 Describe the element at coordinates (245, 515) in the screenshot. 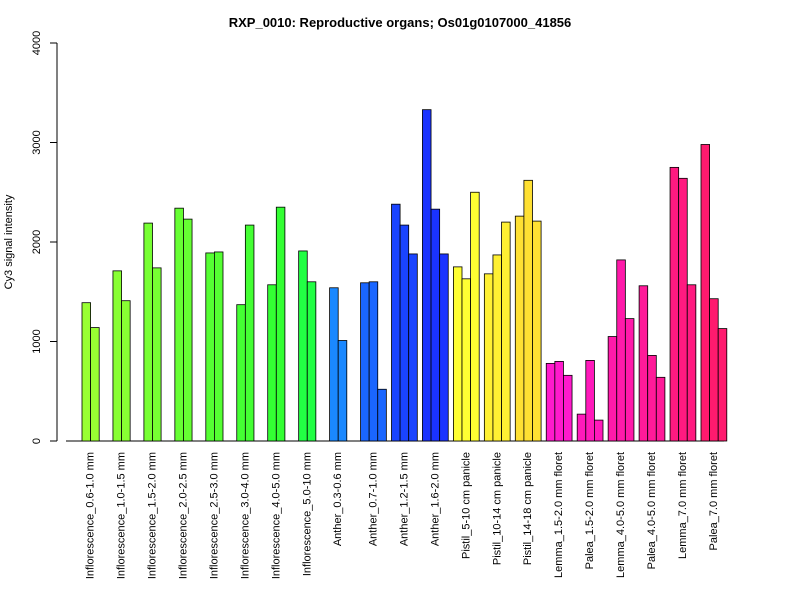

I see `category-label: Inflorescence_3.0-4.0 mm` at that location.